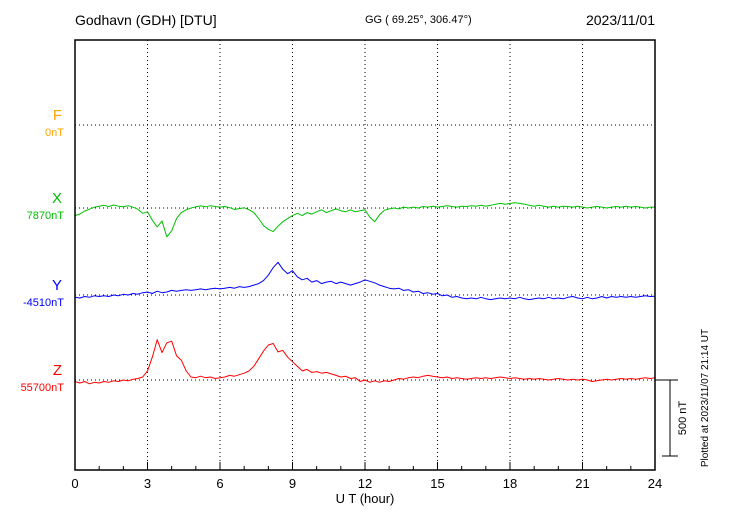  I want to click on tick-label-3: 3, so click(147, 483).